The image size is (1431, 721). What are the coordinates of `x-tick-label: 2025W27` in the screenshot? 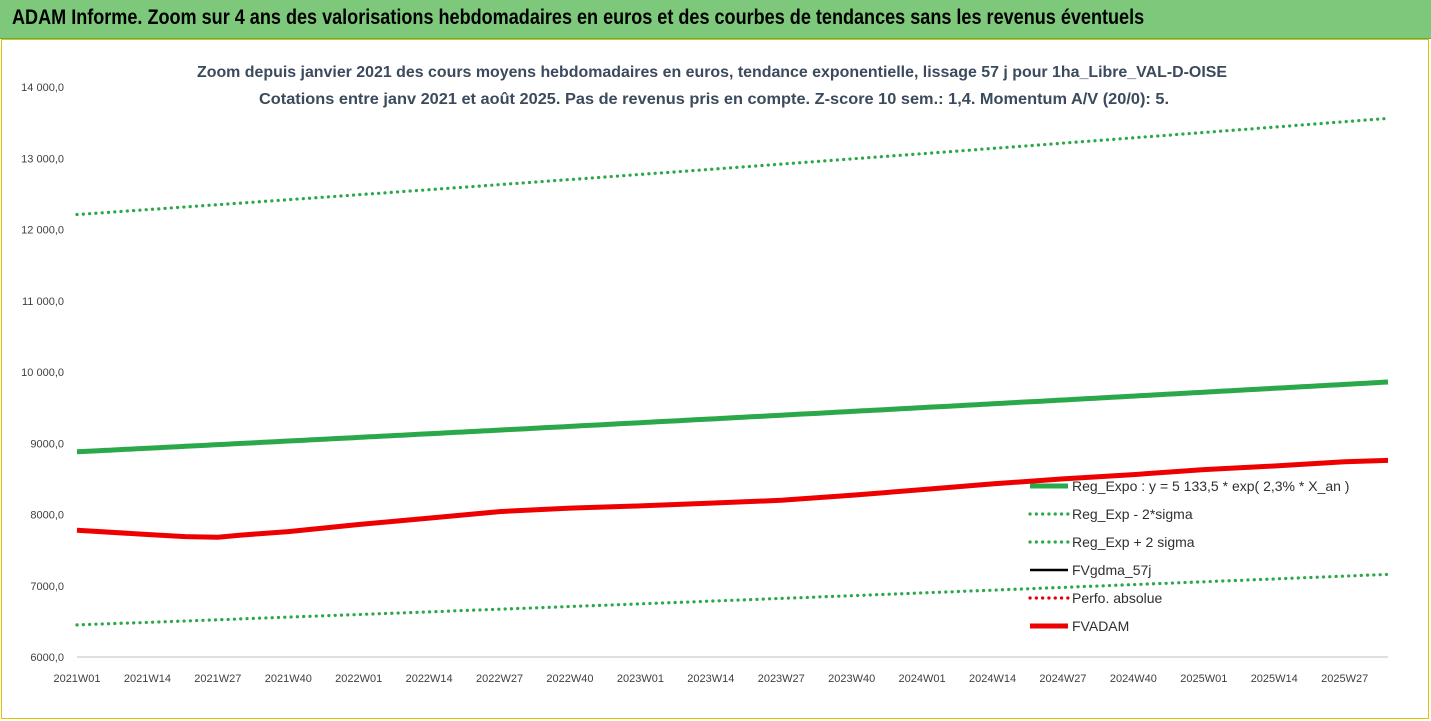 It's located at (1344, 679).